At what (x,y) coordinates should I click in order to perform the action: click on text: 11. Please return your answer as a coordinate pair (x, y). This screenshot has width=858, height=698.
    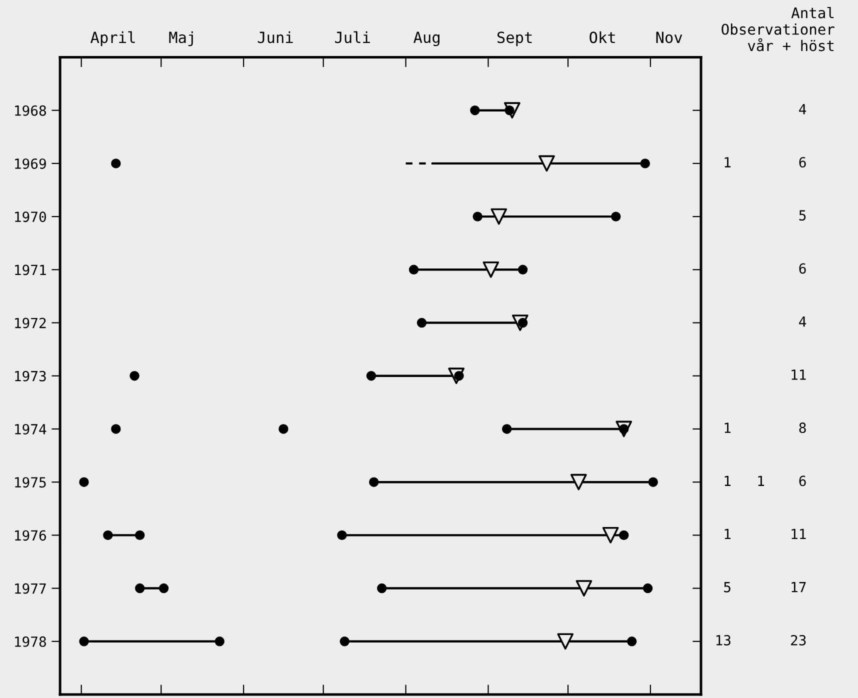
    Looking at the image, I should click on (799, 375).